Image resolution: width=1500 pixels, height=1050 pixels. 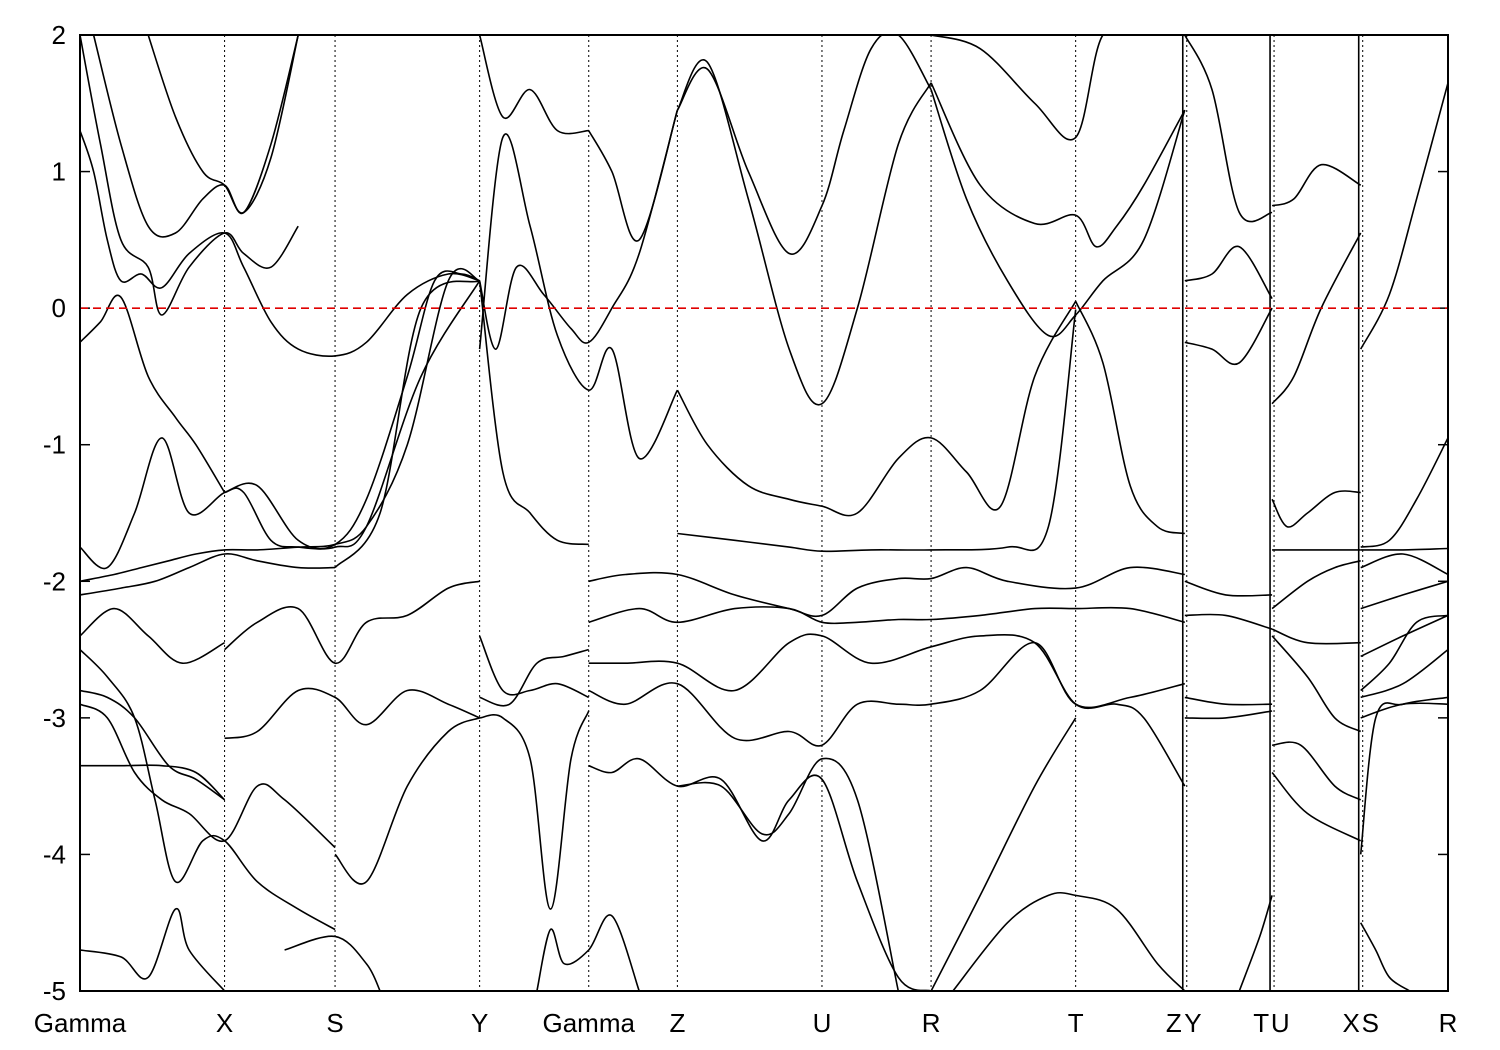 I want to click on x-tick-label: Z, so click(x=677, y=1023).